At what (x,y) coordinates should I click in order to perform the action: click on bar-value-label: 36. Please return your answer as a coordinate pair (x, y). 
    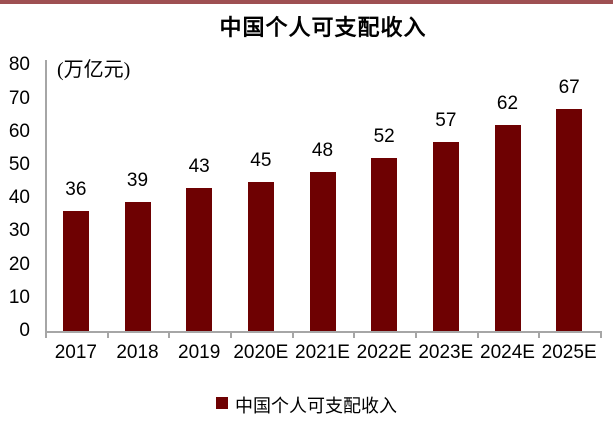
    Looking at the image, I should click on (76, 190).